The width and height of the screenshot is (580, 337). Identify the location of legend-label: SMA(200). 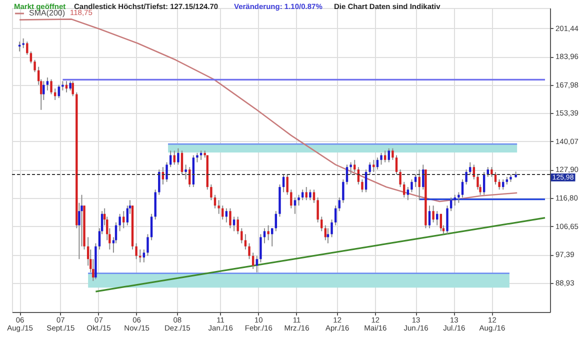
(47, 13).